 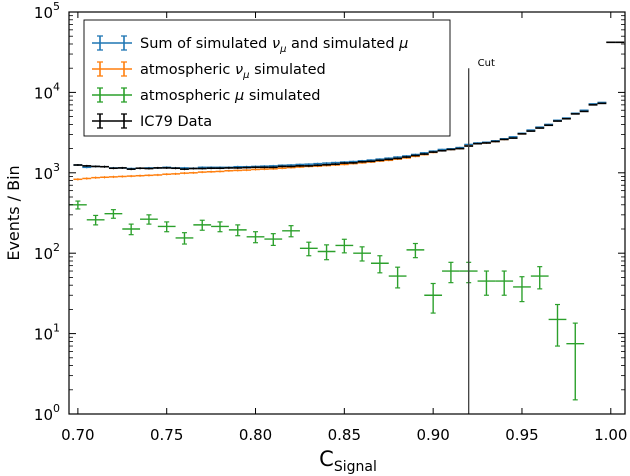 I want to click on legend-label-sum-part2: and simulated, so click(x=342, y=44).